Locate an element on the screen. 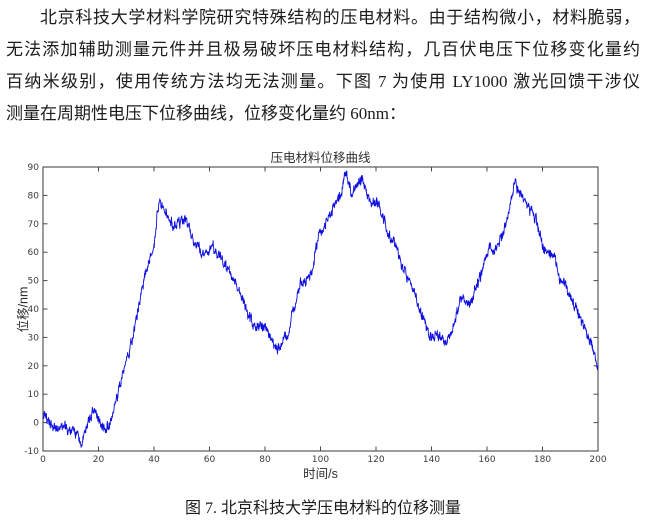 The height and width of the screenshot is (528, 646). chart-title: 压电材料位移曲线 is located at coordinates (320, 158).